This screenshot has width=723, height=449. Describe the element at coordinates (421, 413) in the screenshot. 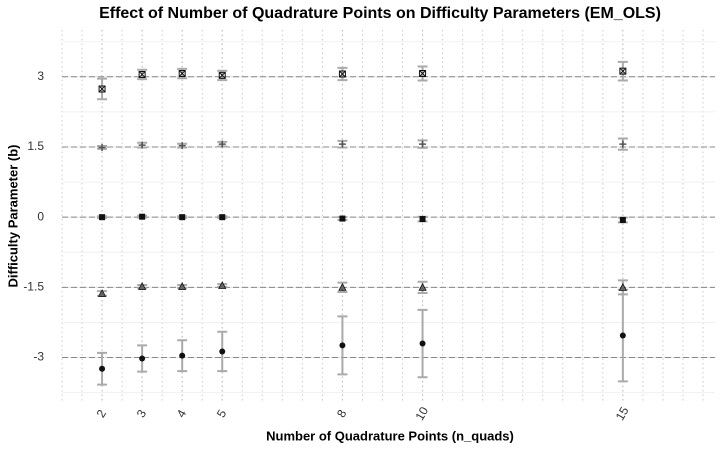

I see `x-tick-label: 10` at that location.